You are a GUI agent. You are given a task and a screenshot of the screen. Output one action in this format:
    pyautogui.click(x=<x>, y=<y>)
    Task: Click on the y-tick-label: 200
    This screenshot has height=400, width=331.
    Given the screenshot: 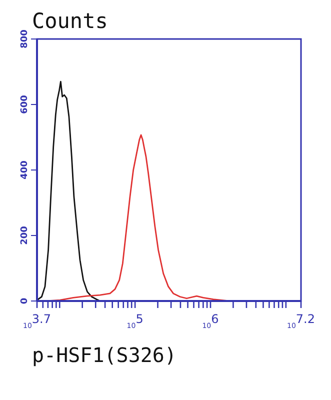 What is the action you would take?
    pyautogui.click(x=25, y=235)
    